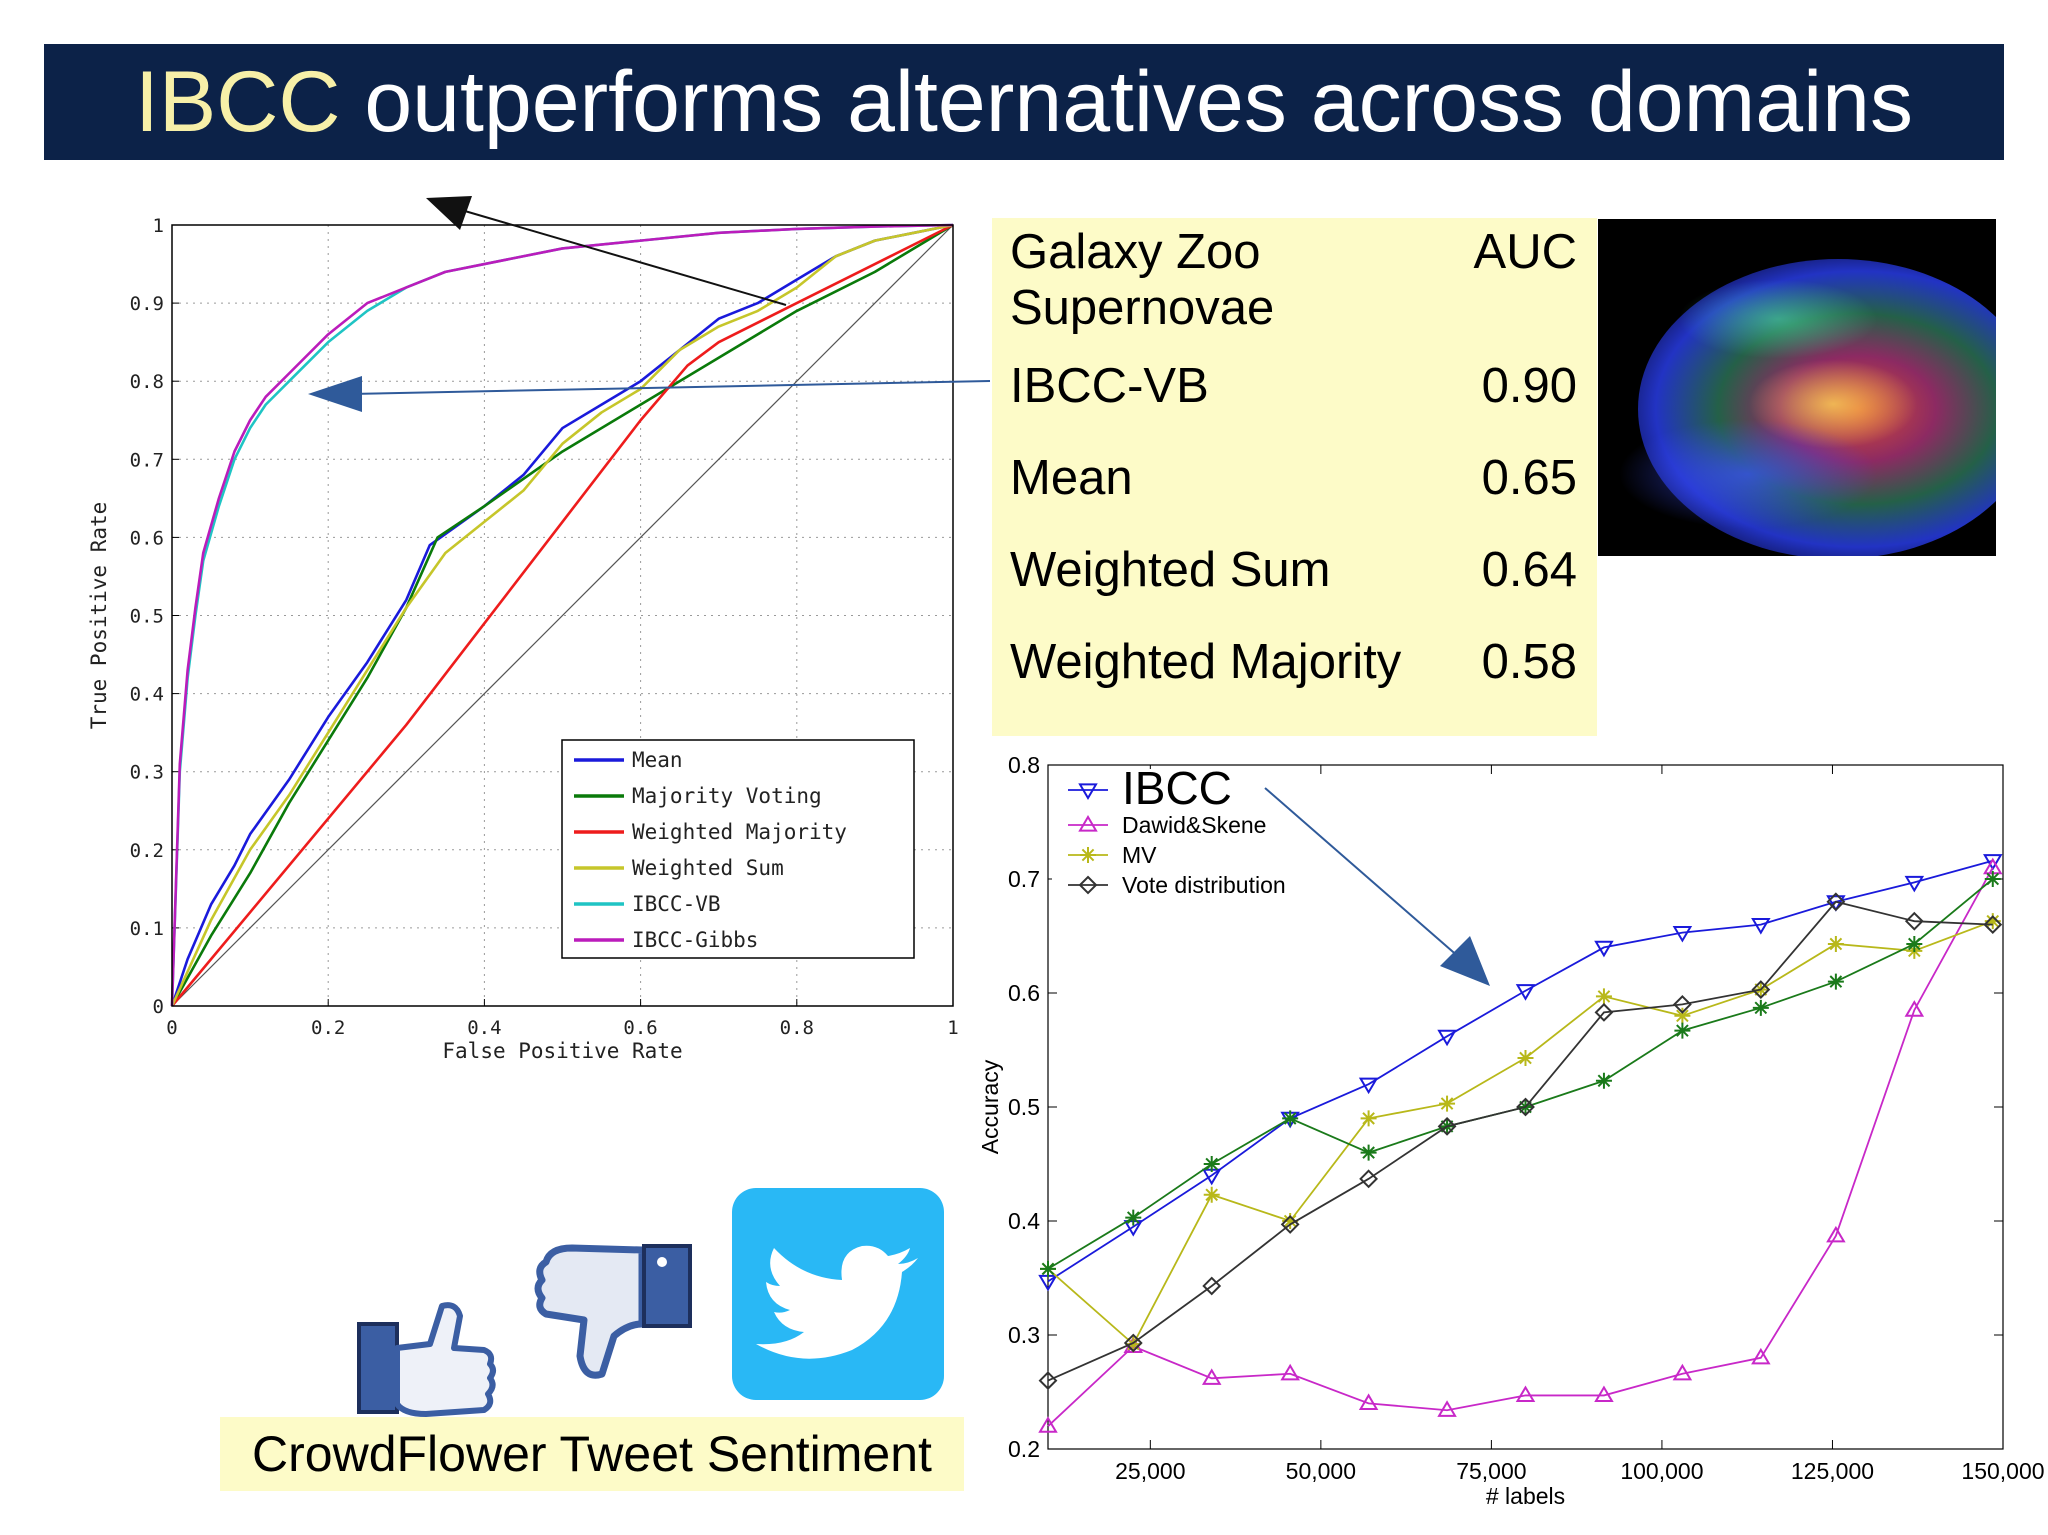 This screenshot has height=1535, width=2048. Describe the element at coordinates (1529, 386) in the screenshot. I see `auc-value: 0.90` at that location.